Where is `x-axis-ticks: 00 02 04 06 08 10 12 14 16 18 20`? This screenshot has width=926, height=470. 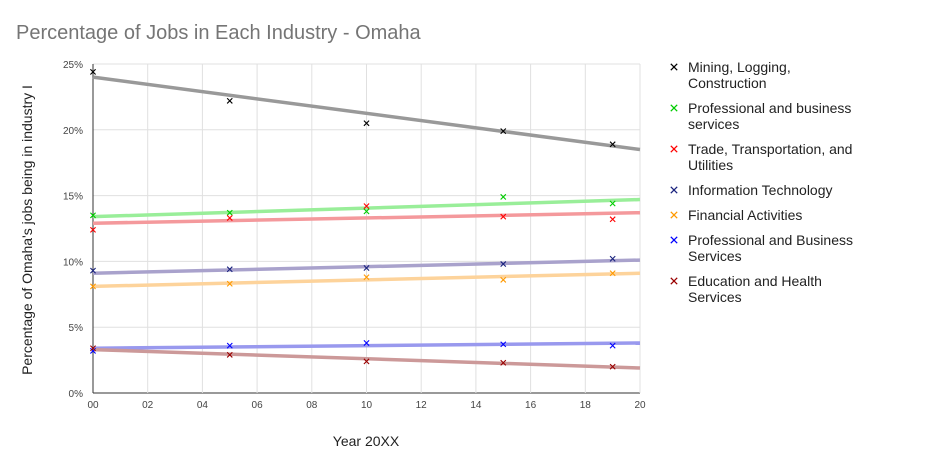 x-axis-ticks: 00 02 04 06 08 10 12 14 16 18 20 is located at coordinates (366, 405).